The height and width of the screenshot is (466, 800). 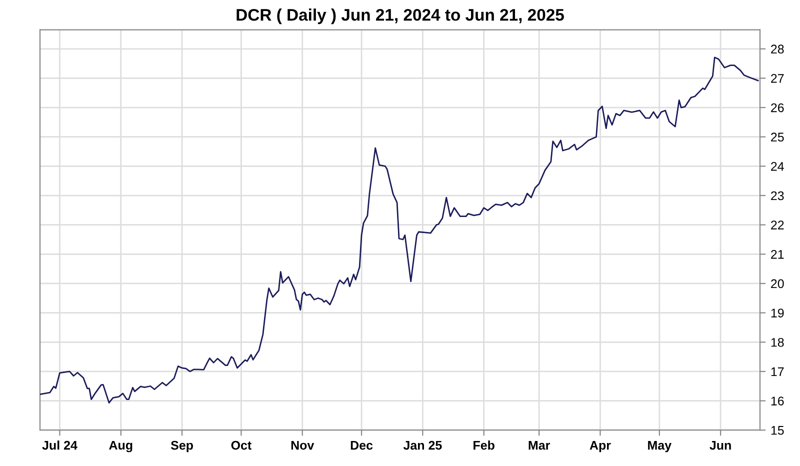 What do you see at coordinates (777, 49) in the screenshot?
I see `y-tick-label: 28` at bounding box center [777, 49].